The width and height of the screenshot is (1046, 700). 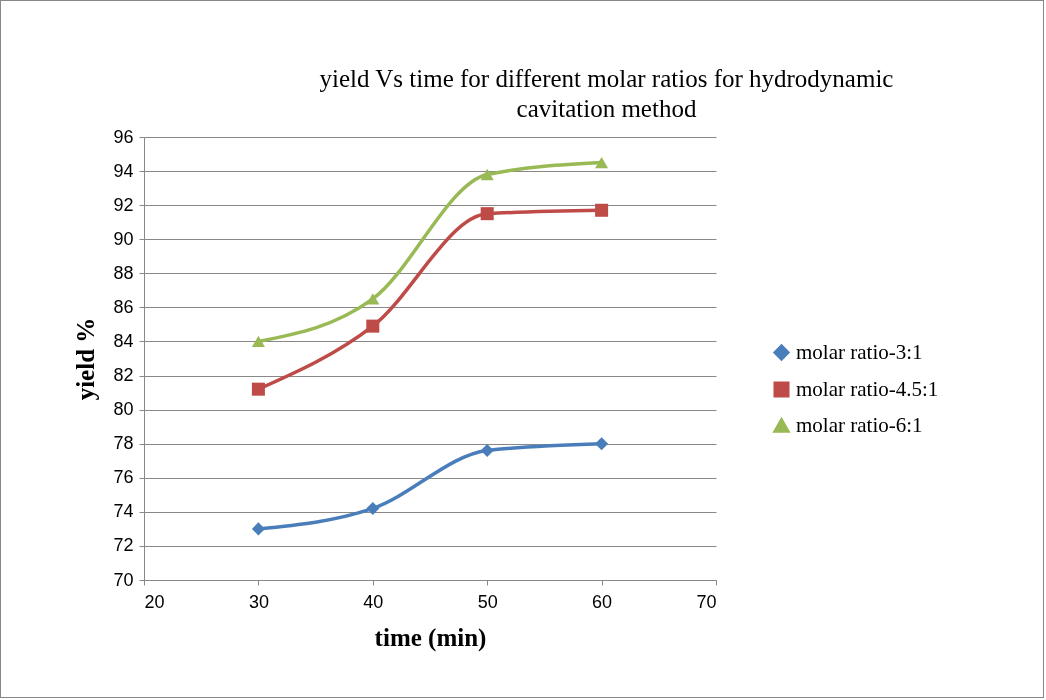 What do you see at coordinates (123, 340) in the screenshot?
I see `y-tick-label: 84` at bounding box center [123, 340].